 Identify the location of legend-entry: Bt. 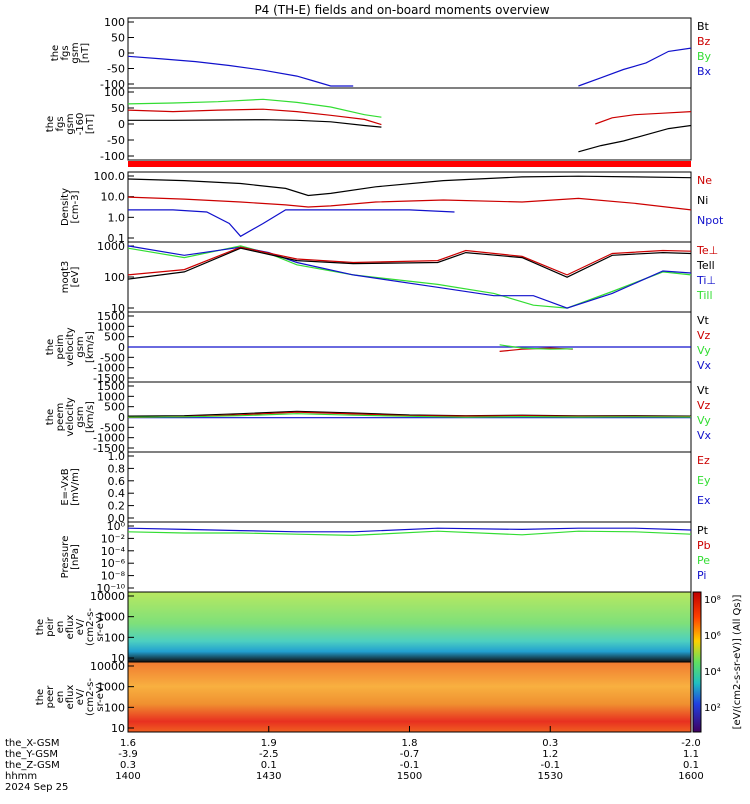
(703, 26).